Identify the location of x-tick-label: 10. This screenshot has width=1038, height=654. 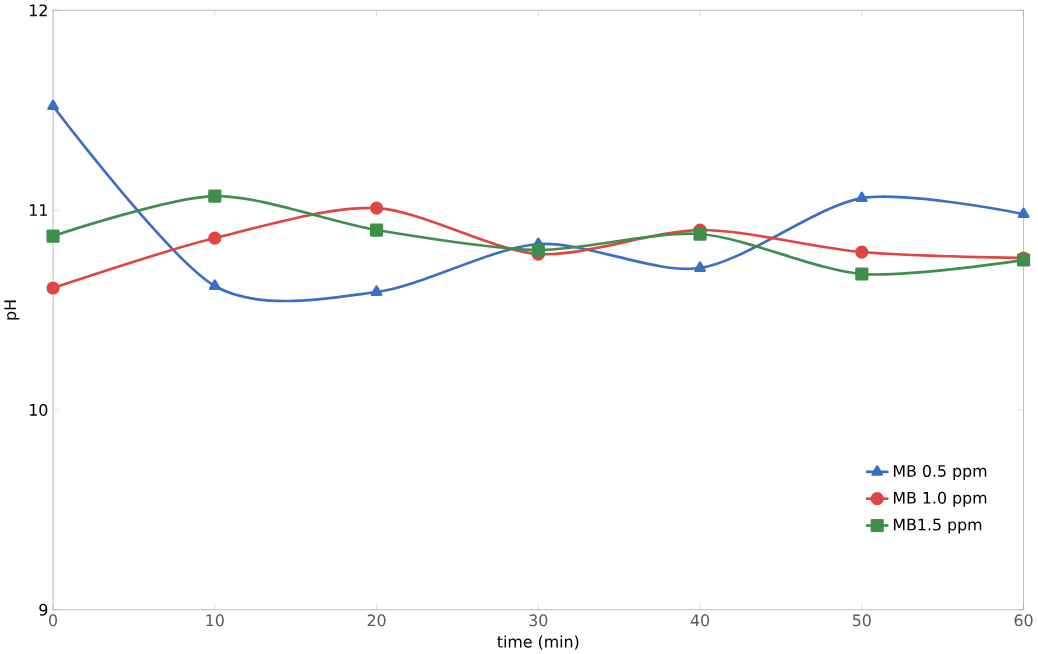
(215, 620).